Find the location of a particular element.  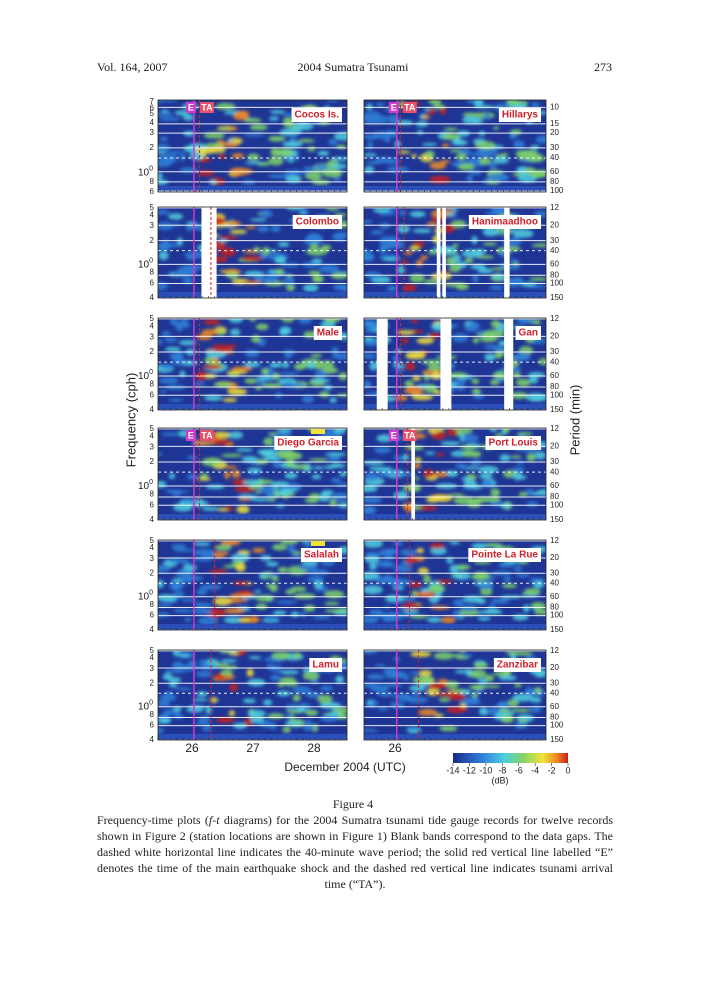

station-label: Male is located at coordinates (328, 333).